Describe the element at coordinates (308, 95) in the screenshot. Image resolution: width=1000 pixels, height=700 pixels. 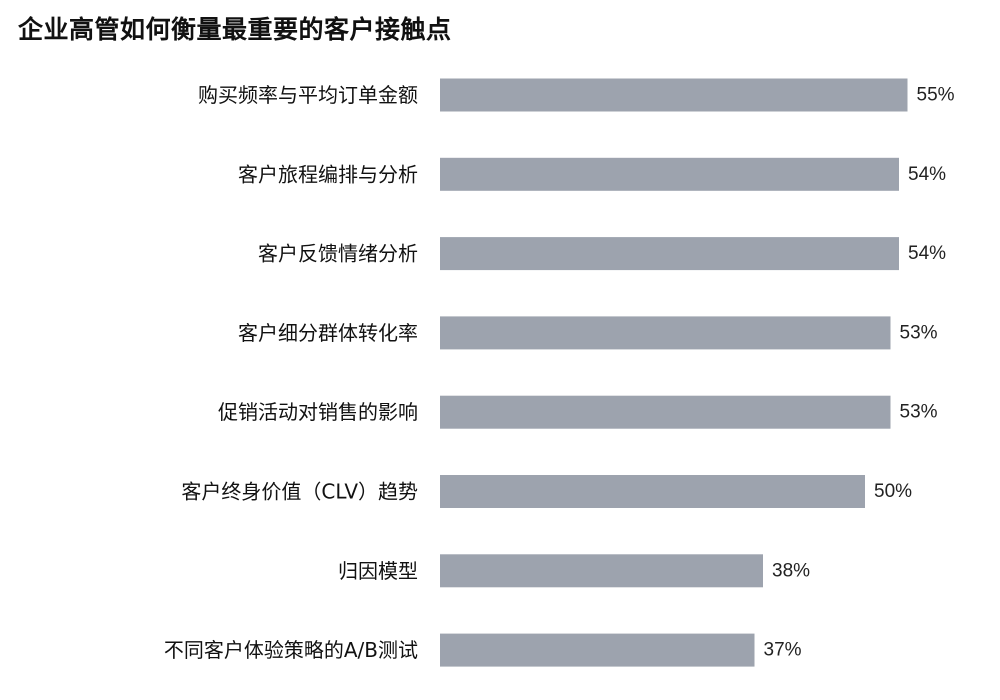
I see `category-label: 购买频率与平均订单金额` at that location.